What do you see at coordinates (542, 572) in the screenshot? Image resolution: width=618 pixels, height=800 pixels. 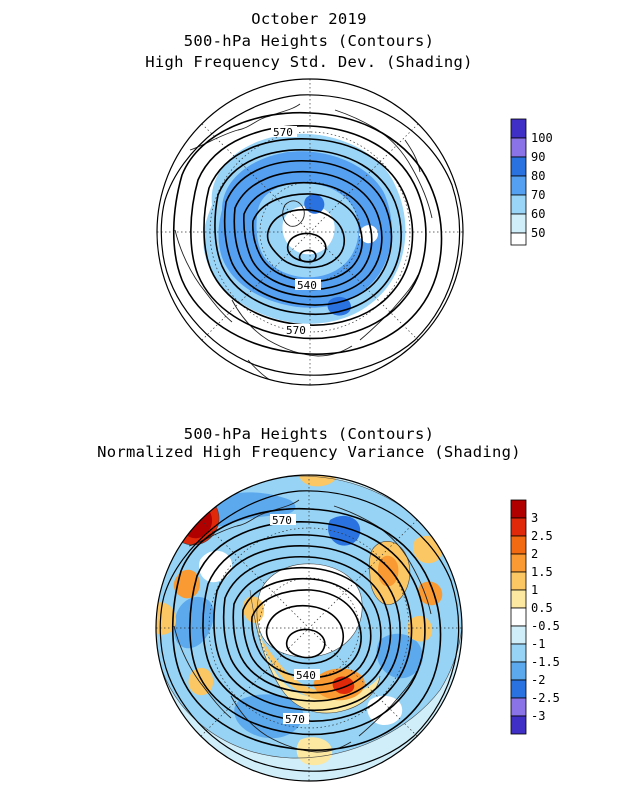 I see `bottom-colorbar-label: 1.5` at bounding box center [542, 572].